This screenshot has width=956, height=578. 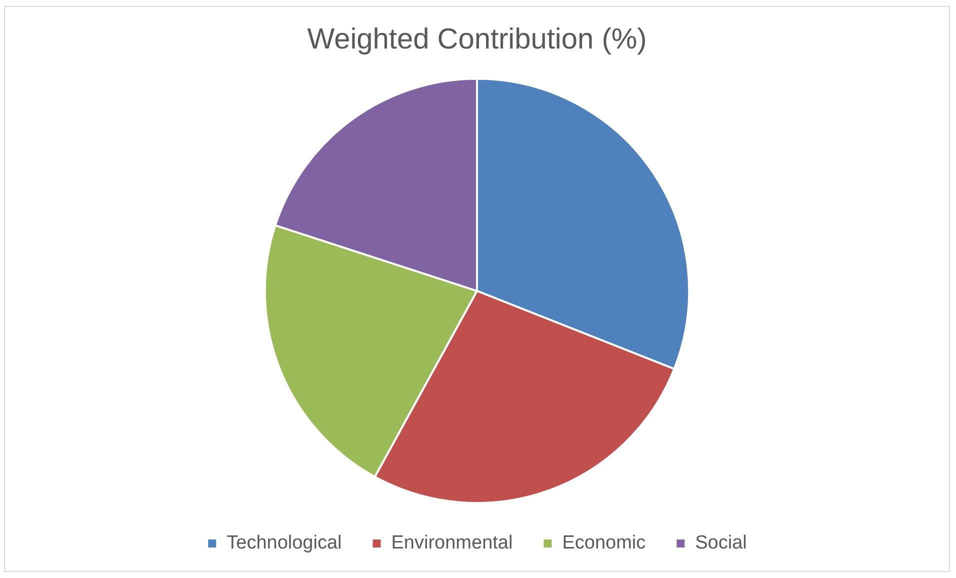 I want to click on chart-title: Weighted Contribution (%), so click(x=477, y=39).